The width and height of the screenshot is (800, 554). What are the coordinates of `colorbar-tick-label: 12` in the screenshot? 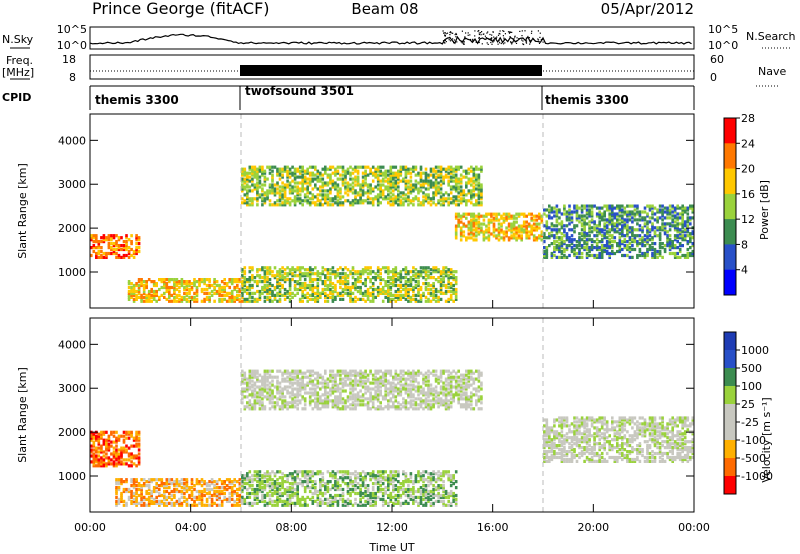 It's located at (748, 219).